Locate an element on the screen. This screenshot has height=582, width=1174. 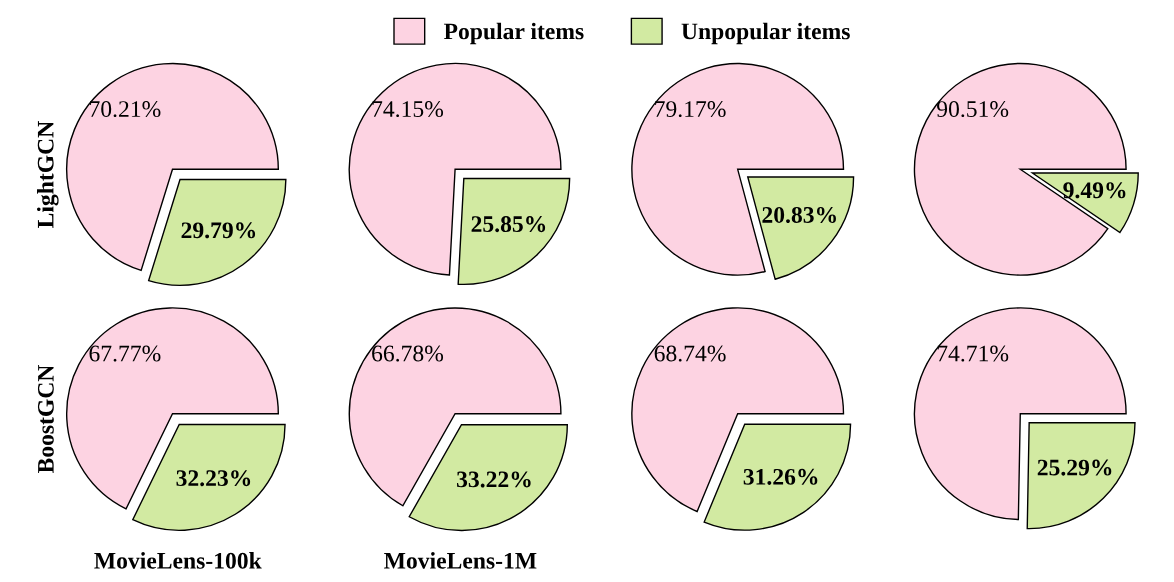
text: MovieLens-1M is located at coordinates (460, 560).